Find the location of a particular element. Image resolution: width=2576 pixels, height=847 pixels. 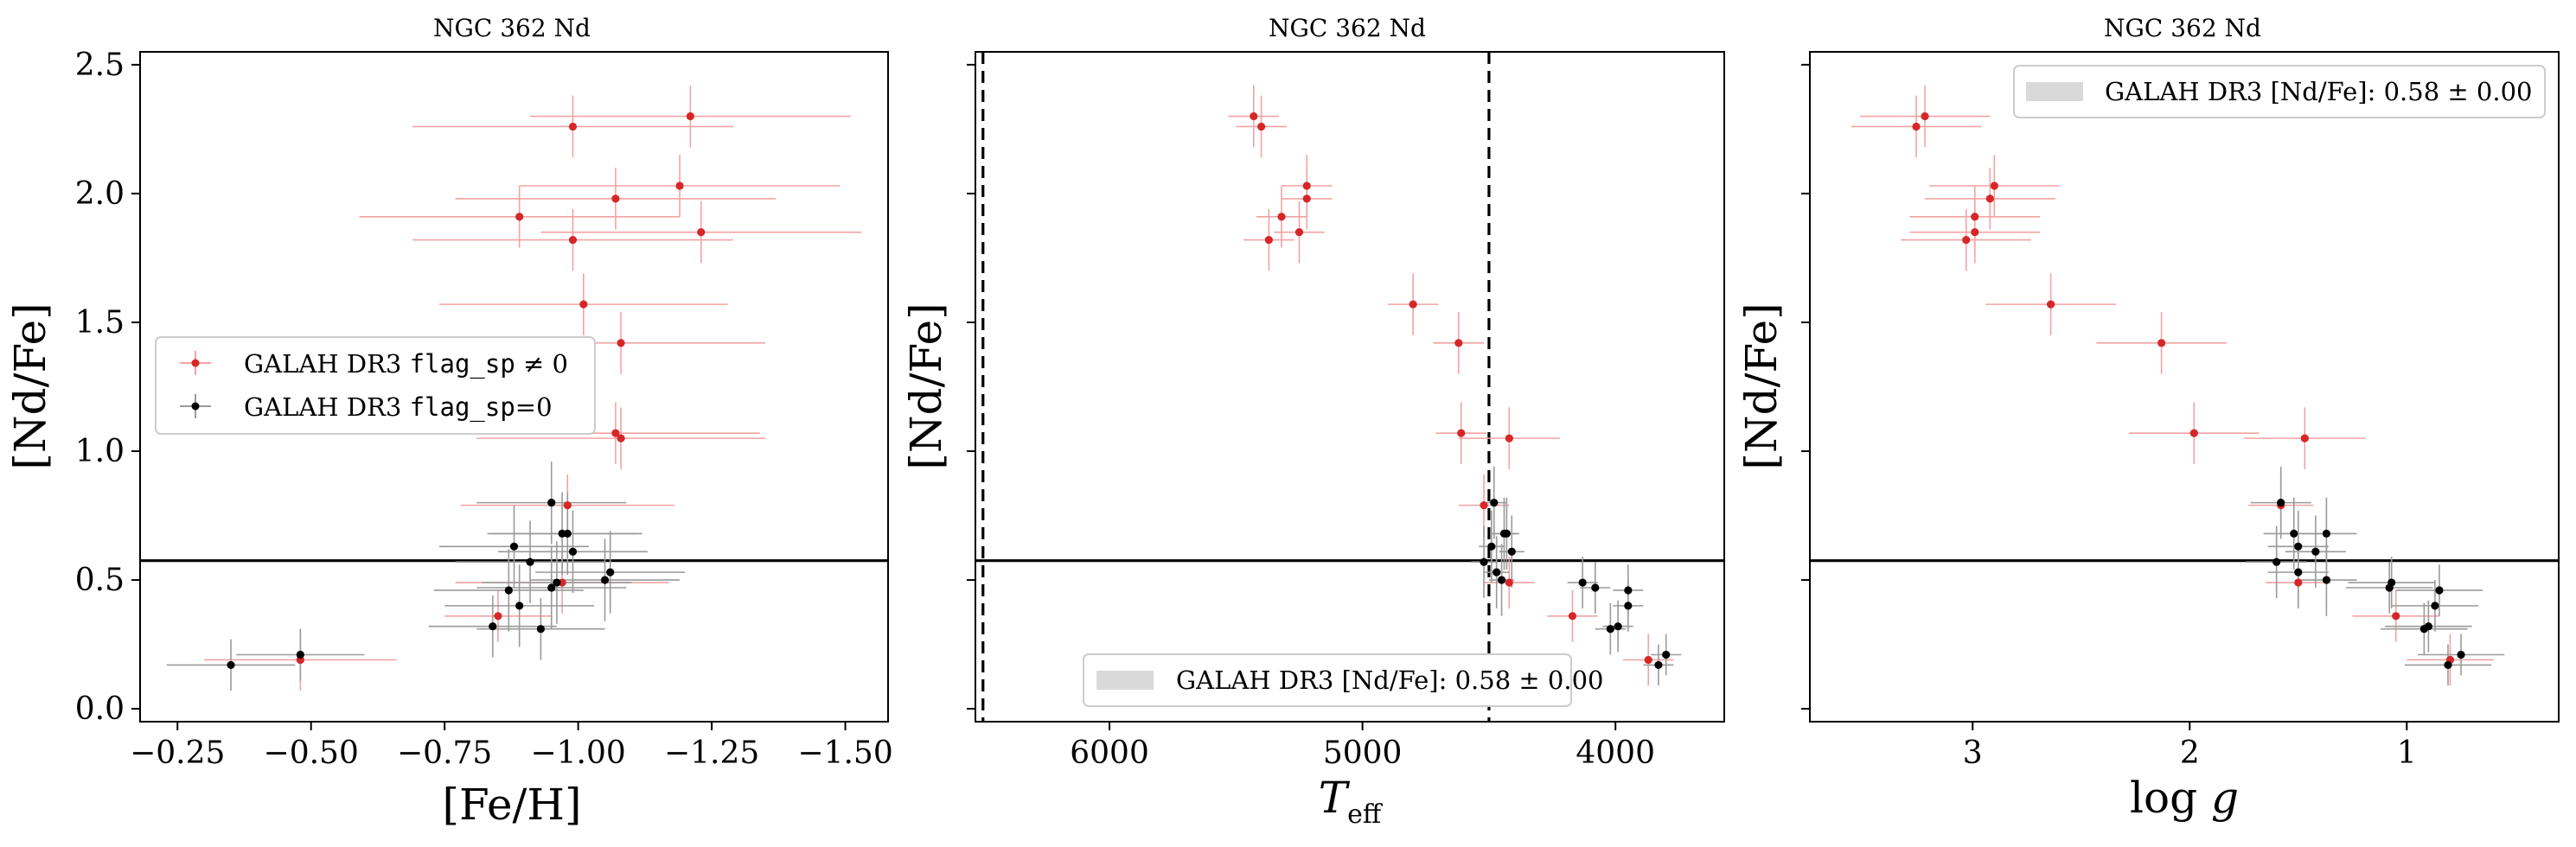

x-axis-ticks: 3 2 1 is located at coordinates (2190, 746).